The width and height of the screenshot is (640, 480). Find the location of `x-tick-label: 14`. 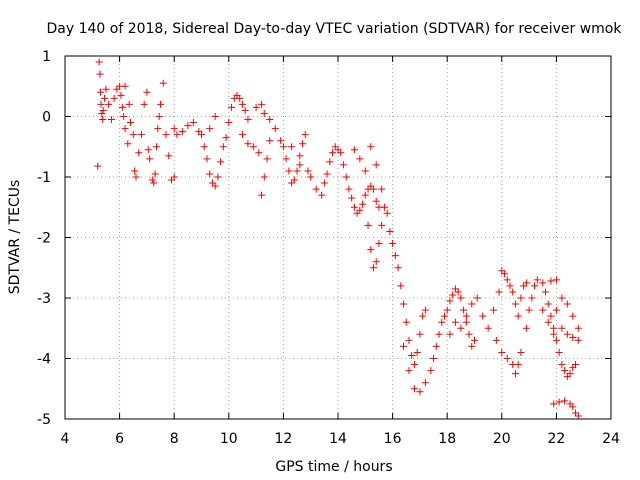

x-tick-label: 14 is located at coordinates (338, 439).